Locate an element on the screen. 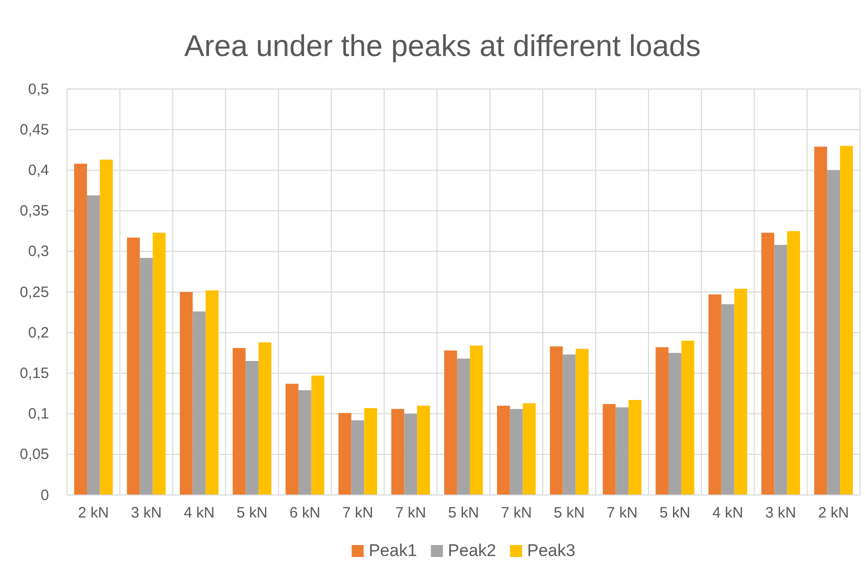 The height and width of the screenshot is (574, 865). x-tick-label: 6 kN is located at coordinates (304, 513).